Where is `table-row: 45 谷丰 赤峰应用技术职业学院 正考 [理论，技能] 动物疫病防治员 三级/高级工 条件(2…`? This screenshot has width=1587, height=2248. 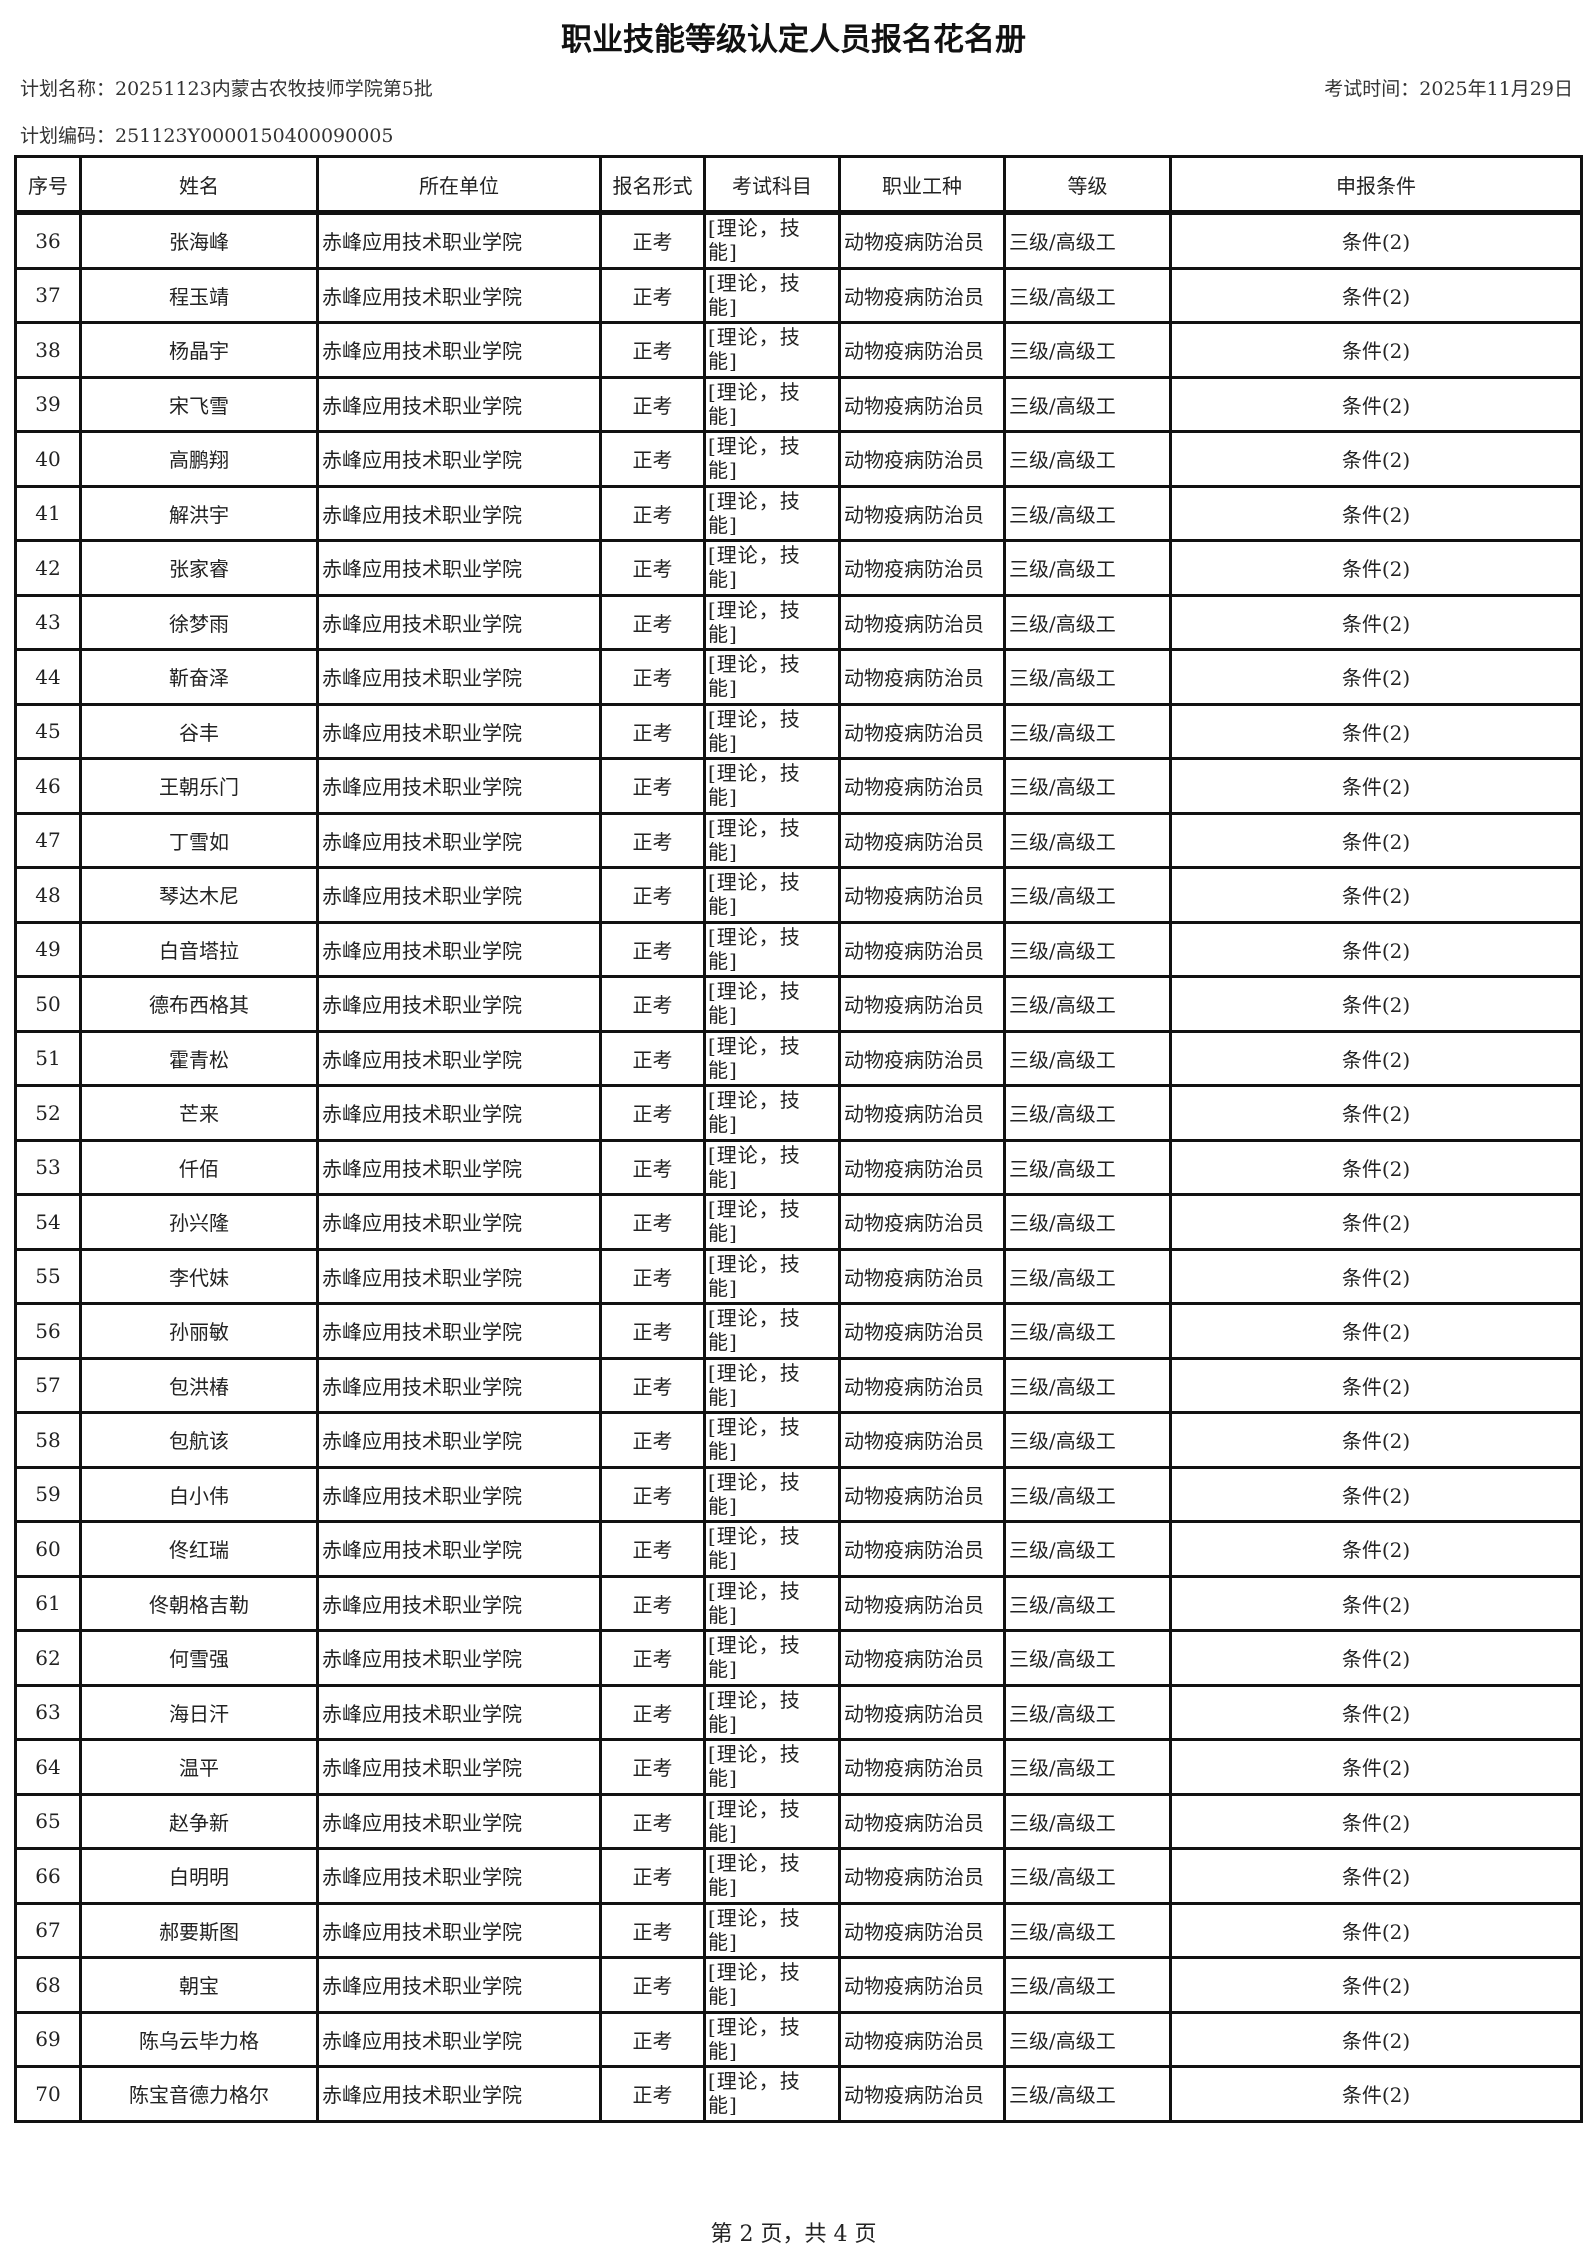 table-row: 45 谷丰 赤峰应用技术职业学院 正考 [理论，技能] 动物疫病防治员 三级/高级工 条件(2… is located at coordinates (798, 731).